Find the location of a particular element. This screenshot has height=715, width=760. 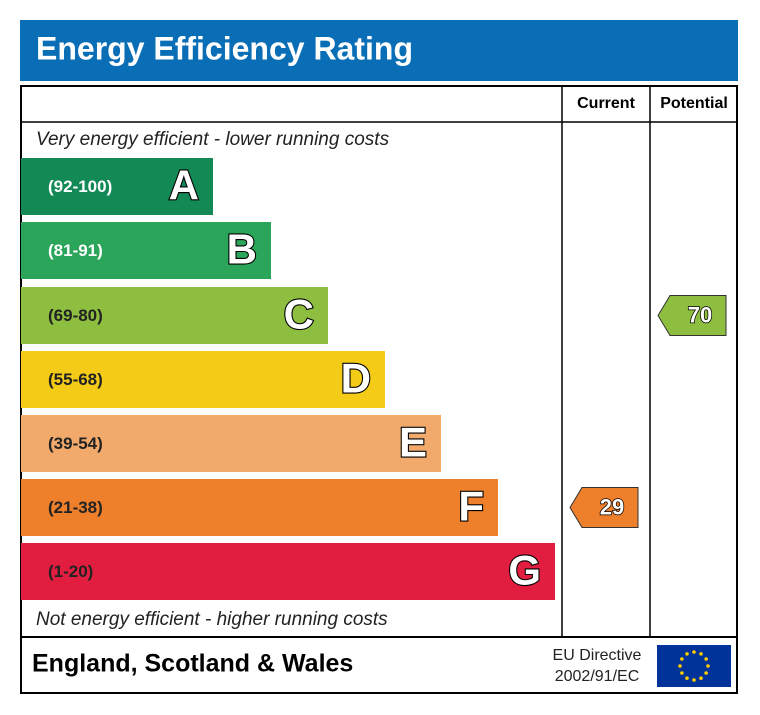

band-letter: A is located at coordinates (184, 185).